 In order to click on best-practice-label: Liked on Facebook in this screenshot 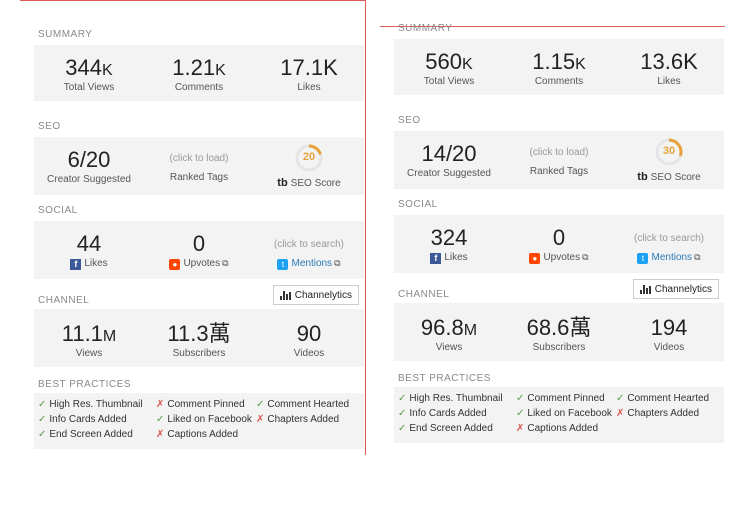, I will do `click(569, 413)`.